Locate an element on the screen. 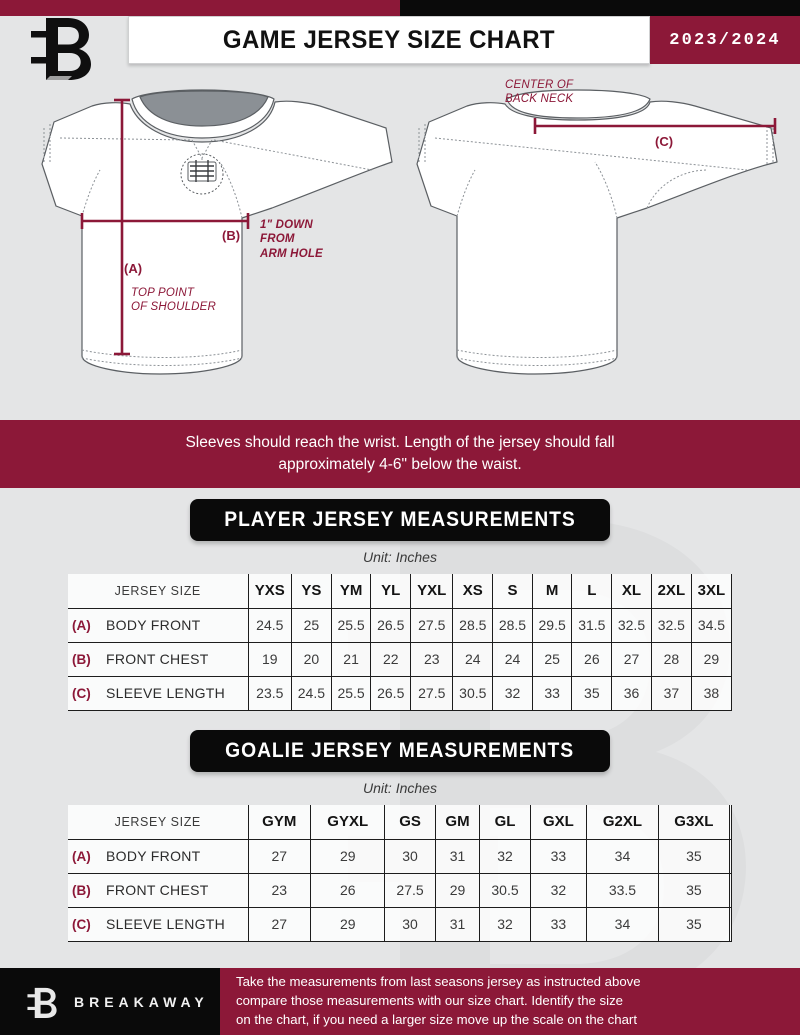  measurement-cell: 28 is located at coordinates (671, 659).